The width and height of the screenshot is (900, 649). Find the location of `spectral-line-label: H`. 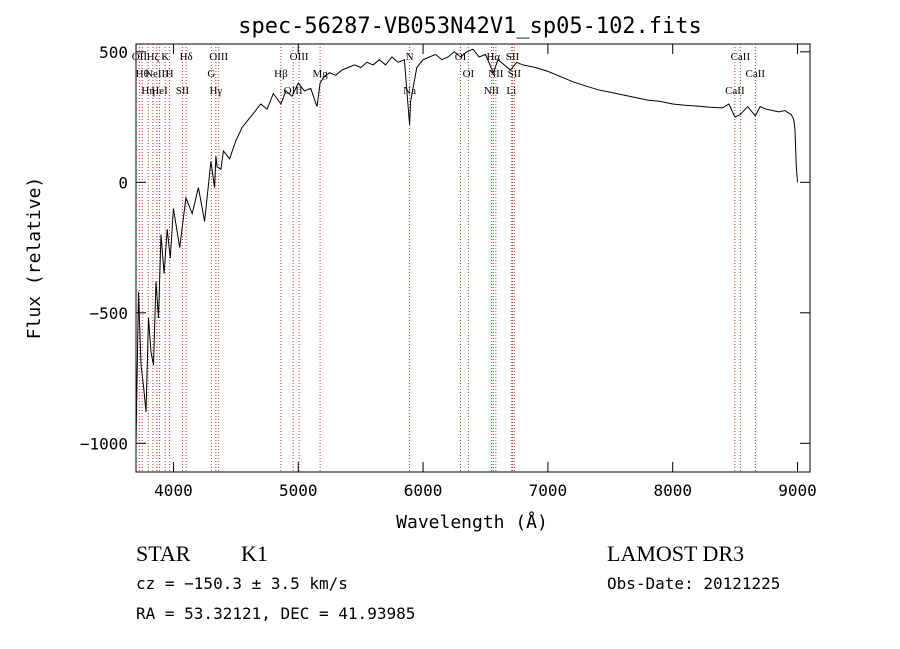

spectral-line-label: H is located at coordinates (170, 74).